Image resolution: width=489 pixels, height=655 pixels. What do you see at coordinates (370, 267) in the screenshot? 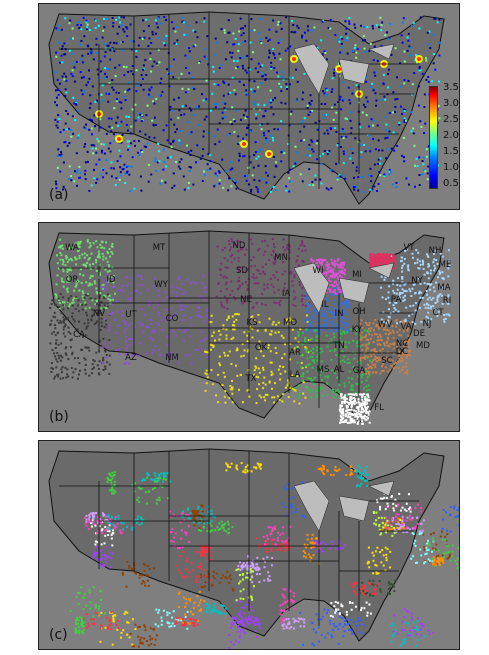
I see `community-dot-ny_pa` at bounding box center [370, 267].